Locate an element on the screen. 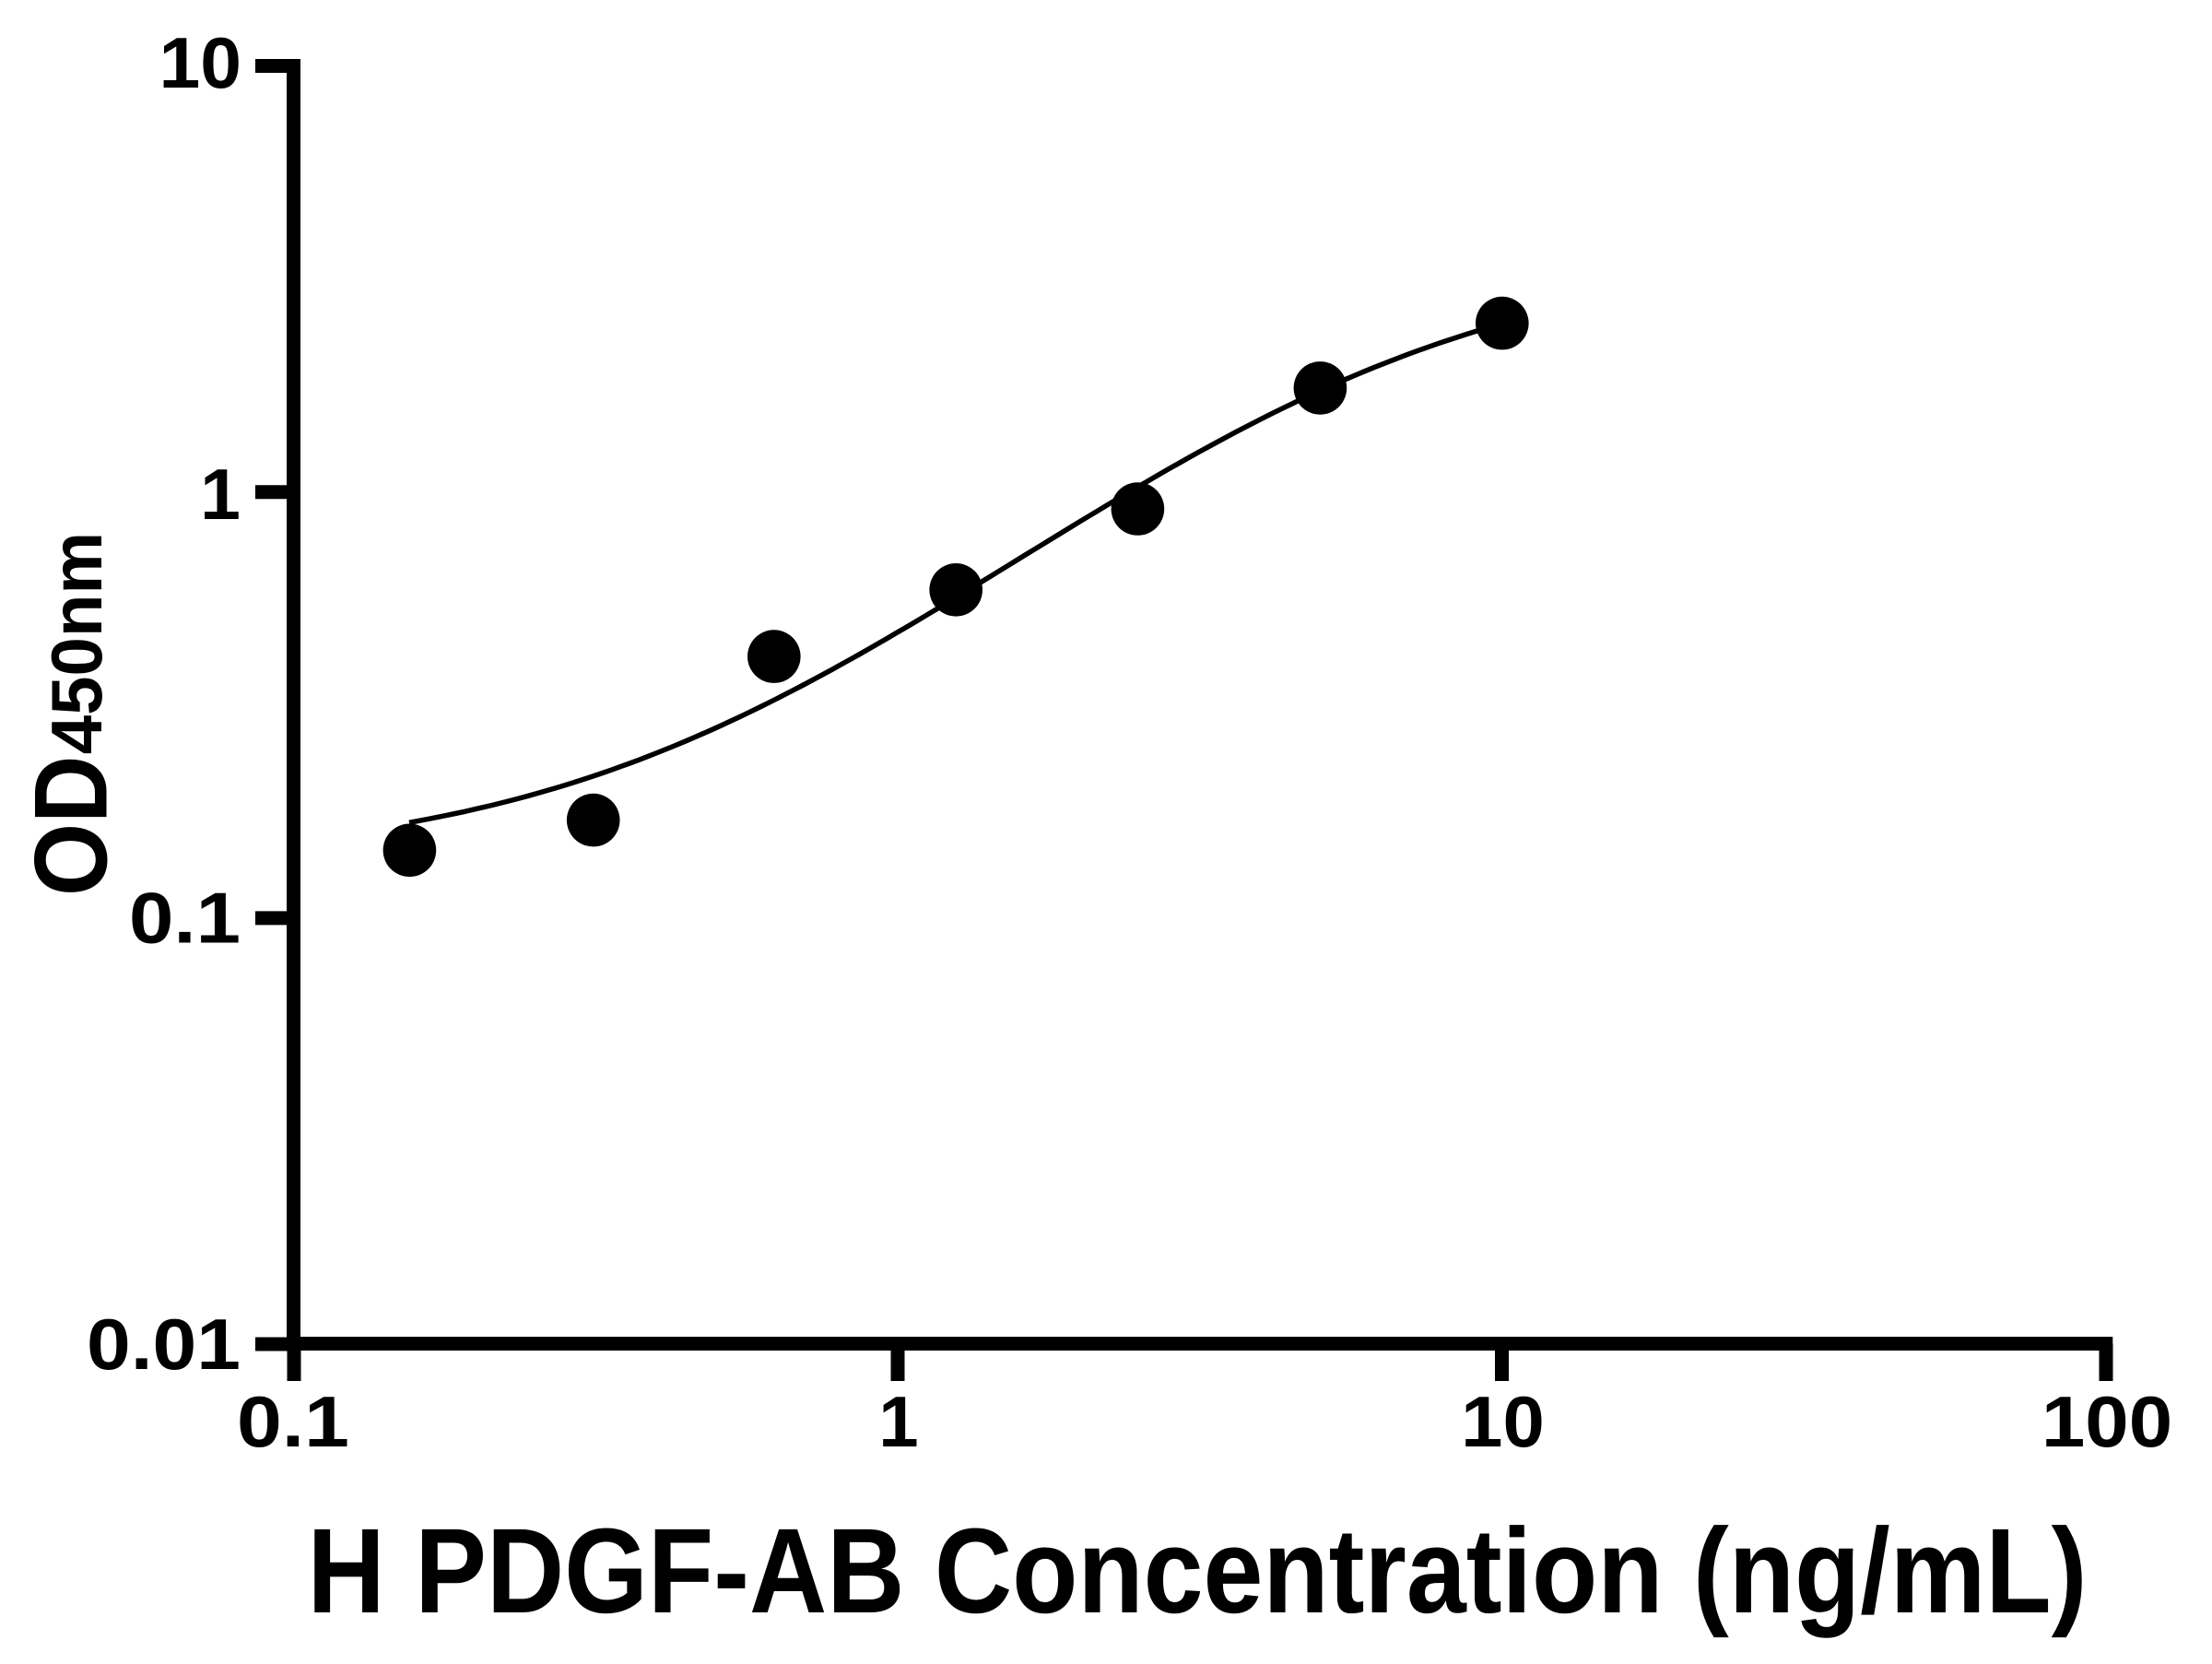 This screenshot has width=2212, height=1664. svg-text: 0.01 is located at coordinates (164, 1344).